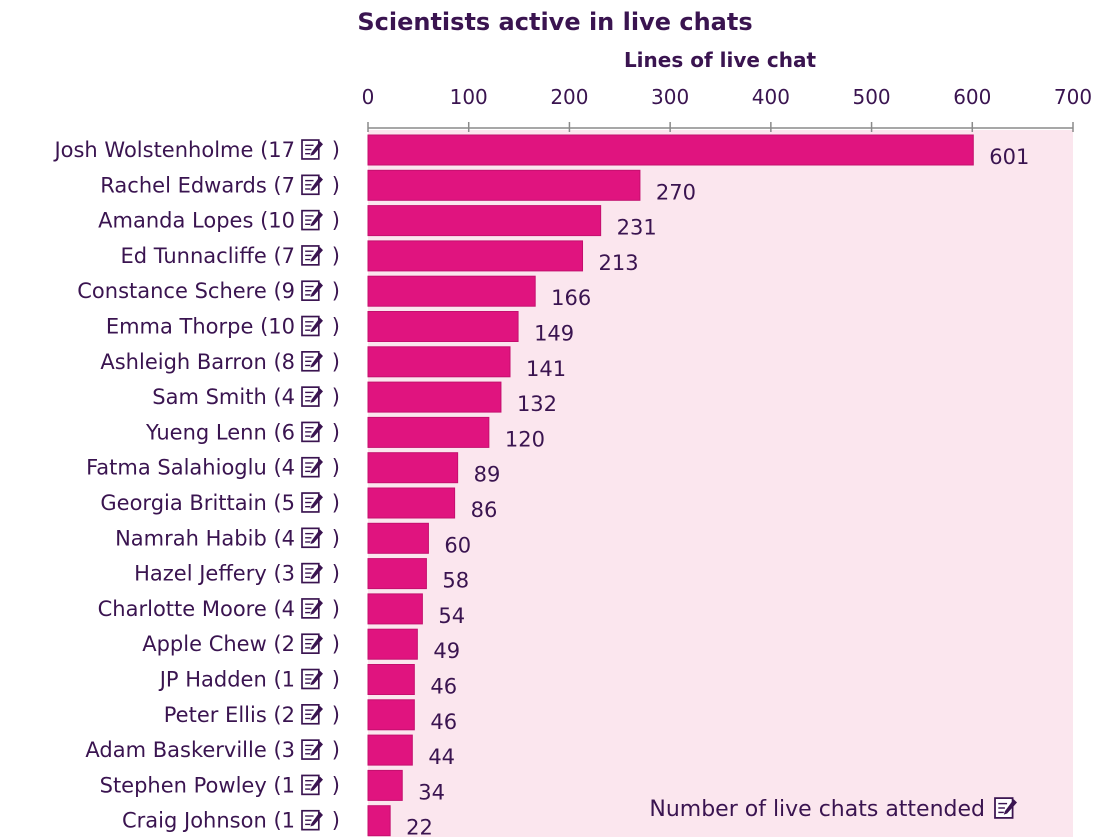  I want to click on category-label-text: Peter Ellis (2, so click(229, 715).